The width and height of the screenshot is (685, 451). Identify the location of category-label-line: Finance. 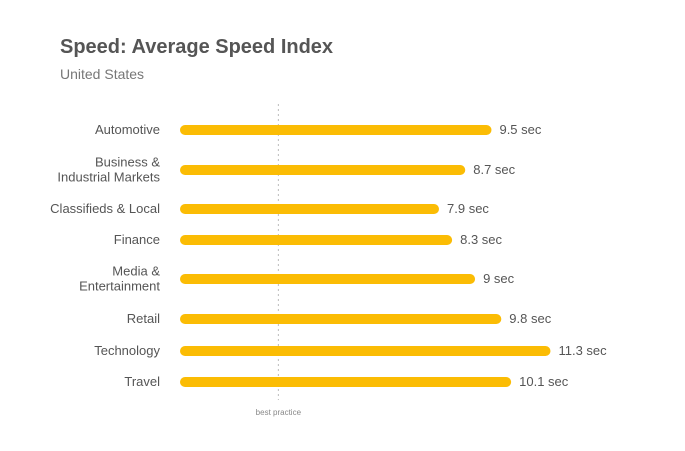
(137, 239).